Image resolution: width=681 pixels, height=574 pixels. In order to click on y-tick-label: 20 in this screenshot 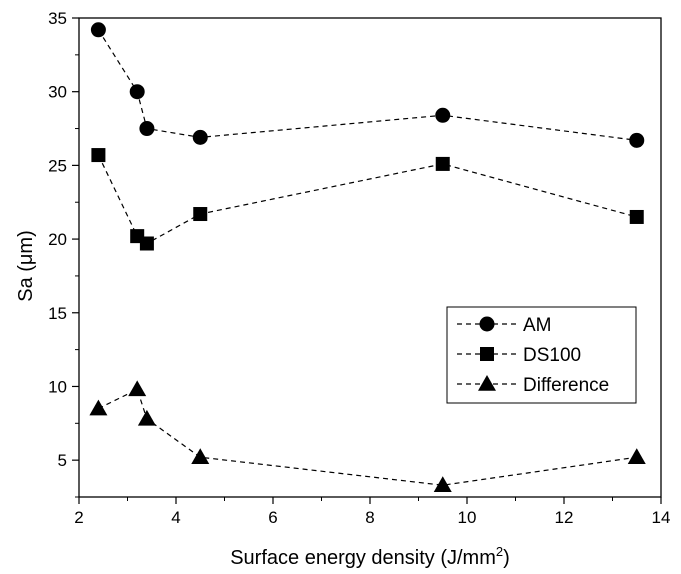, I will do `click(57, 239)`.